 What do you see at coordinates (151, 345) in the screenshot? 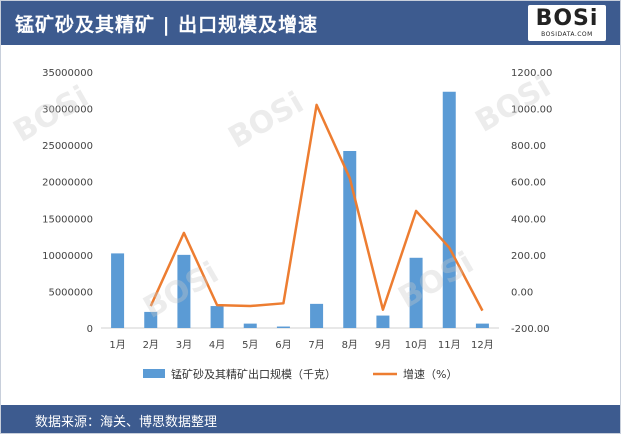
I see `x-tick-label: 2月` at bounding box center [151, 345].